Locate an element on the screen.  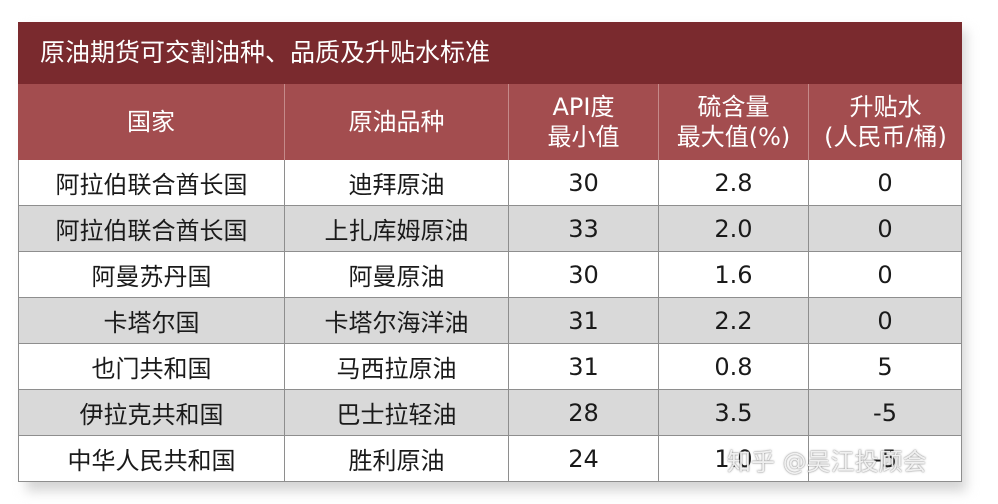
header-country-label: 国家 is located at coordinates (151, 122).